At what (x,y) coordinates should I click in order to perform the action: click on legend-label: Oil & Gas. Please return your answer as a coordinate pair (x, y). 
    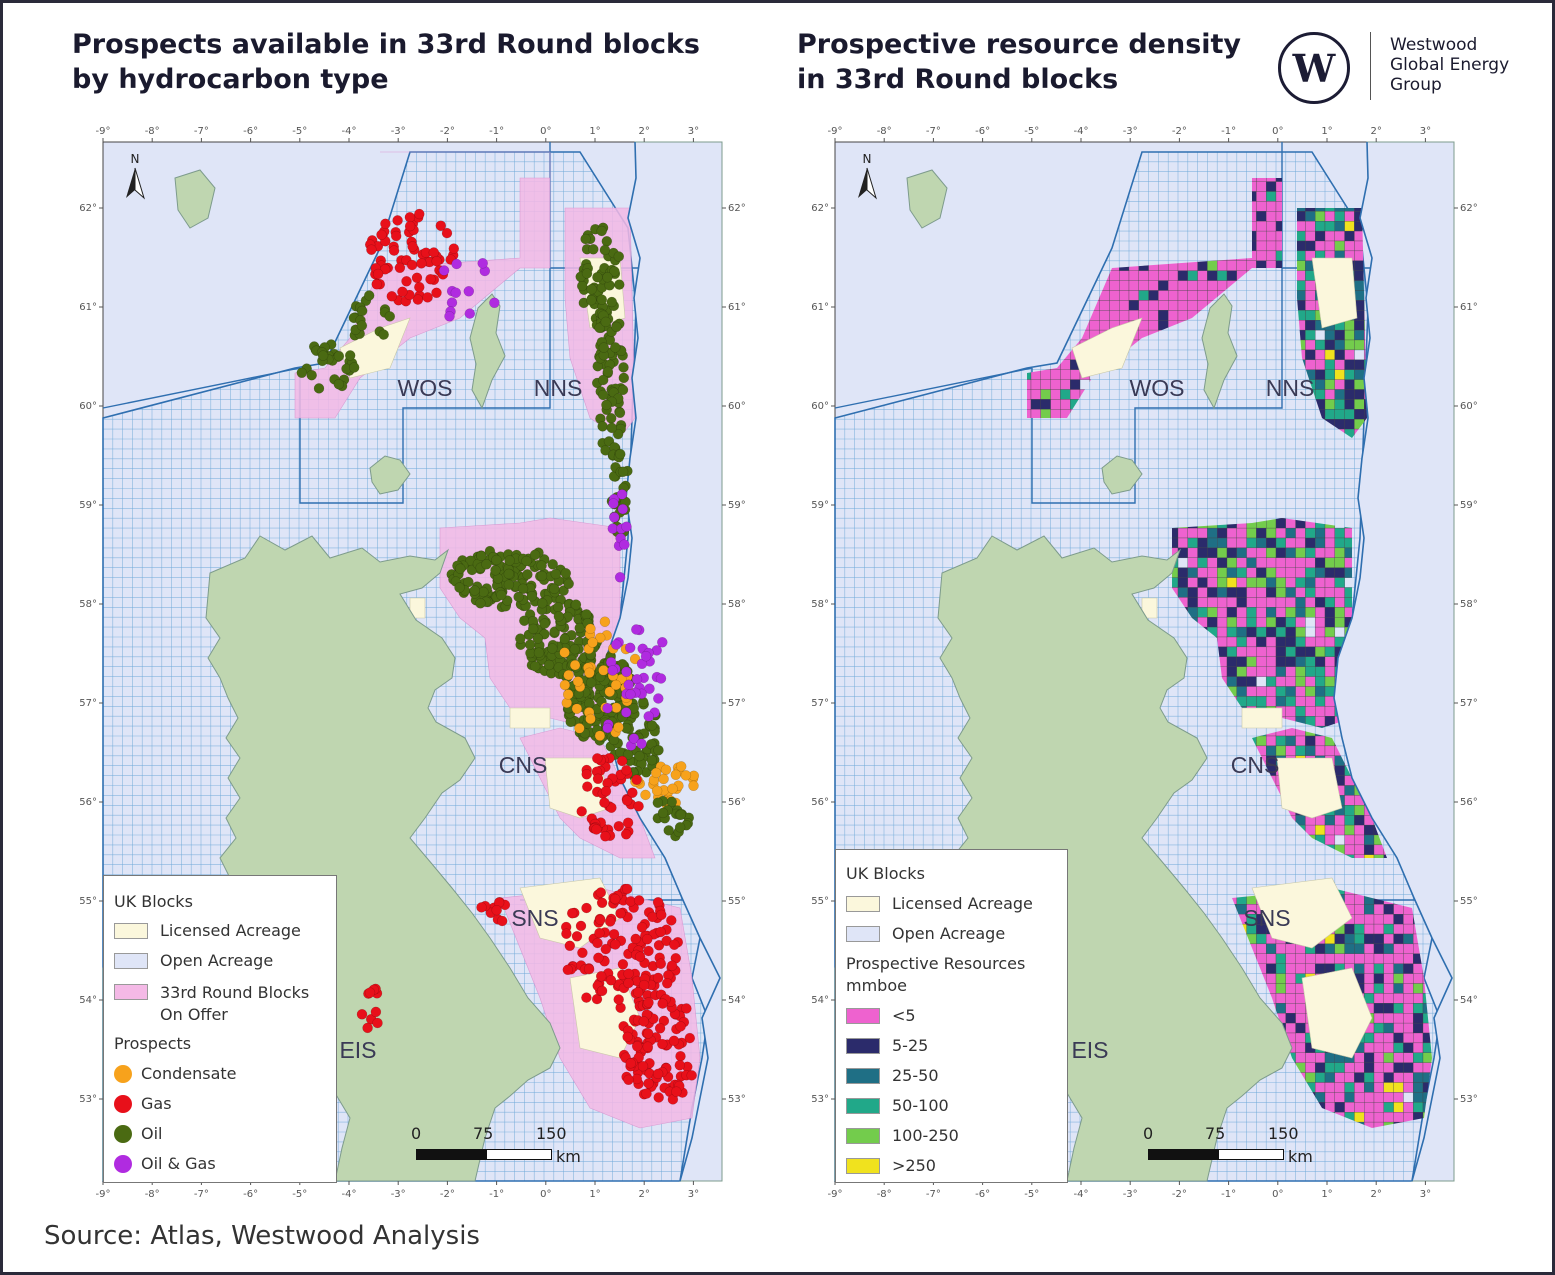
    Looking at the image, I should click on (178, 1163).